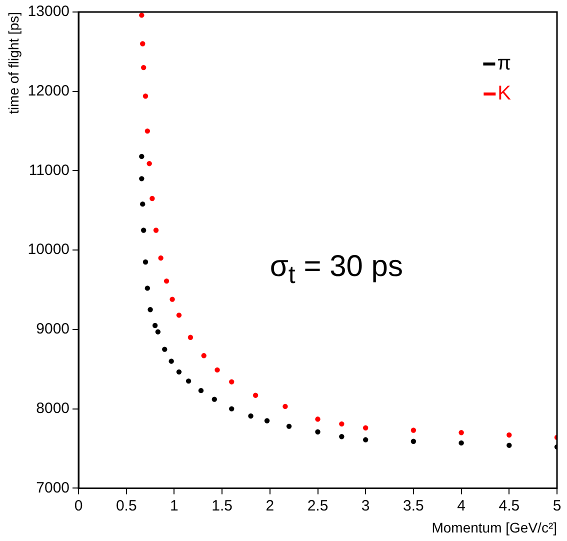 Image resolution: width=567 pixels, height=541 pixels. Describe the element at coordinates (53, 487) in the screenshot. I see `y-tick-label: 7000` at that location.